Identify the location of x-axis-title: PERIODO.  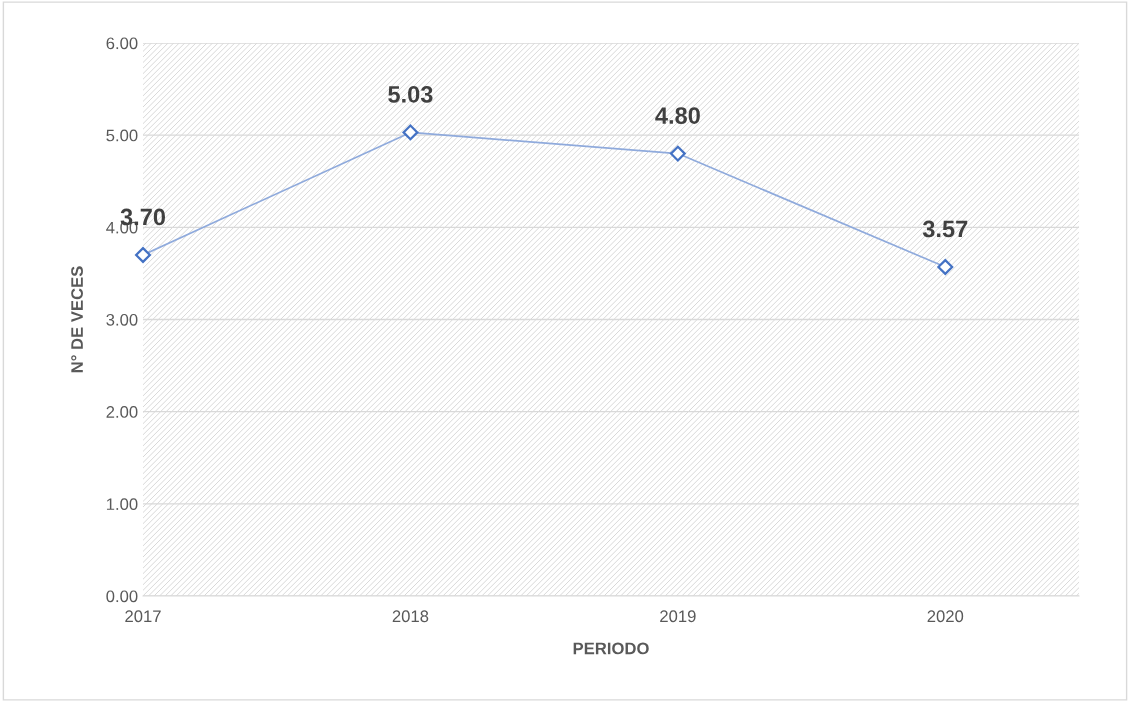
(611, 648).